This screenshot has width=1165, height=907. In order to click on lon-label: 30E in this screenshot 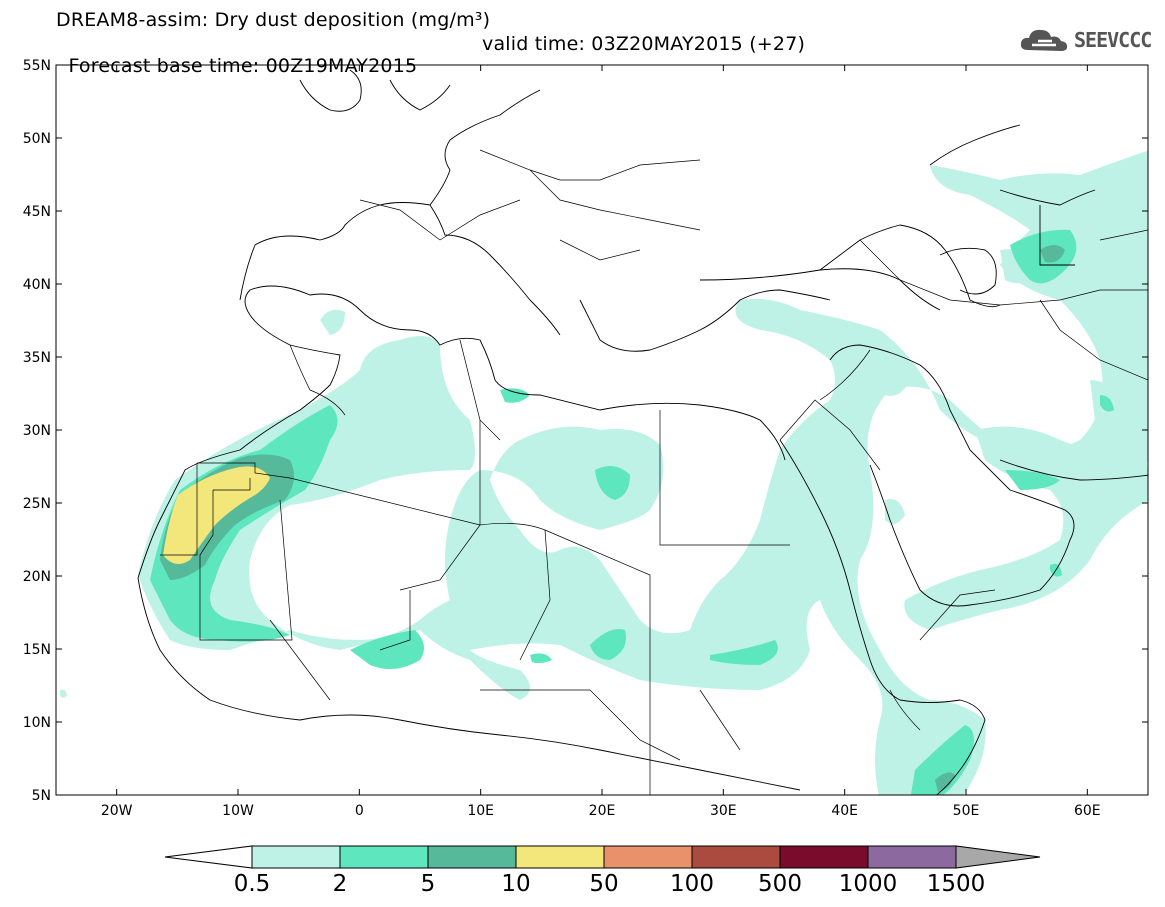, I will do `click(723, 811)`.